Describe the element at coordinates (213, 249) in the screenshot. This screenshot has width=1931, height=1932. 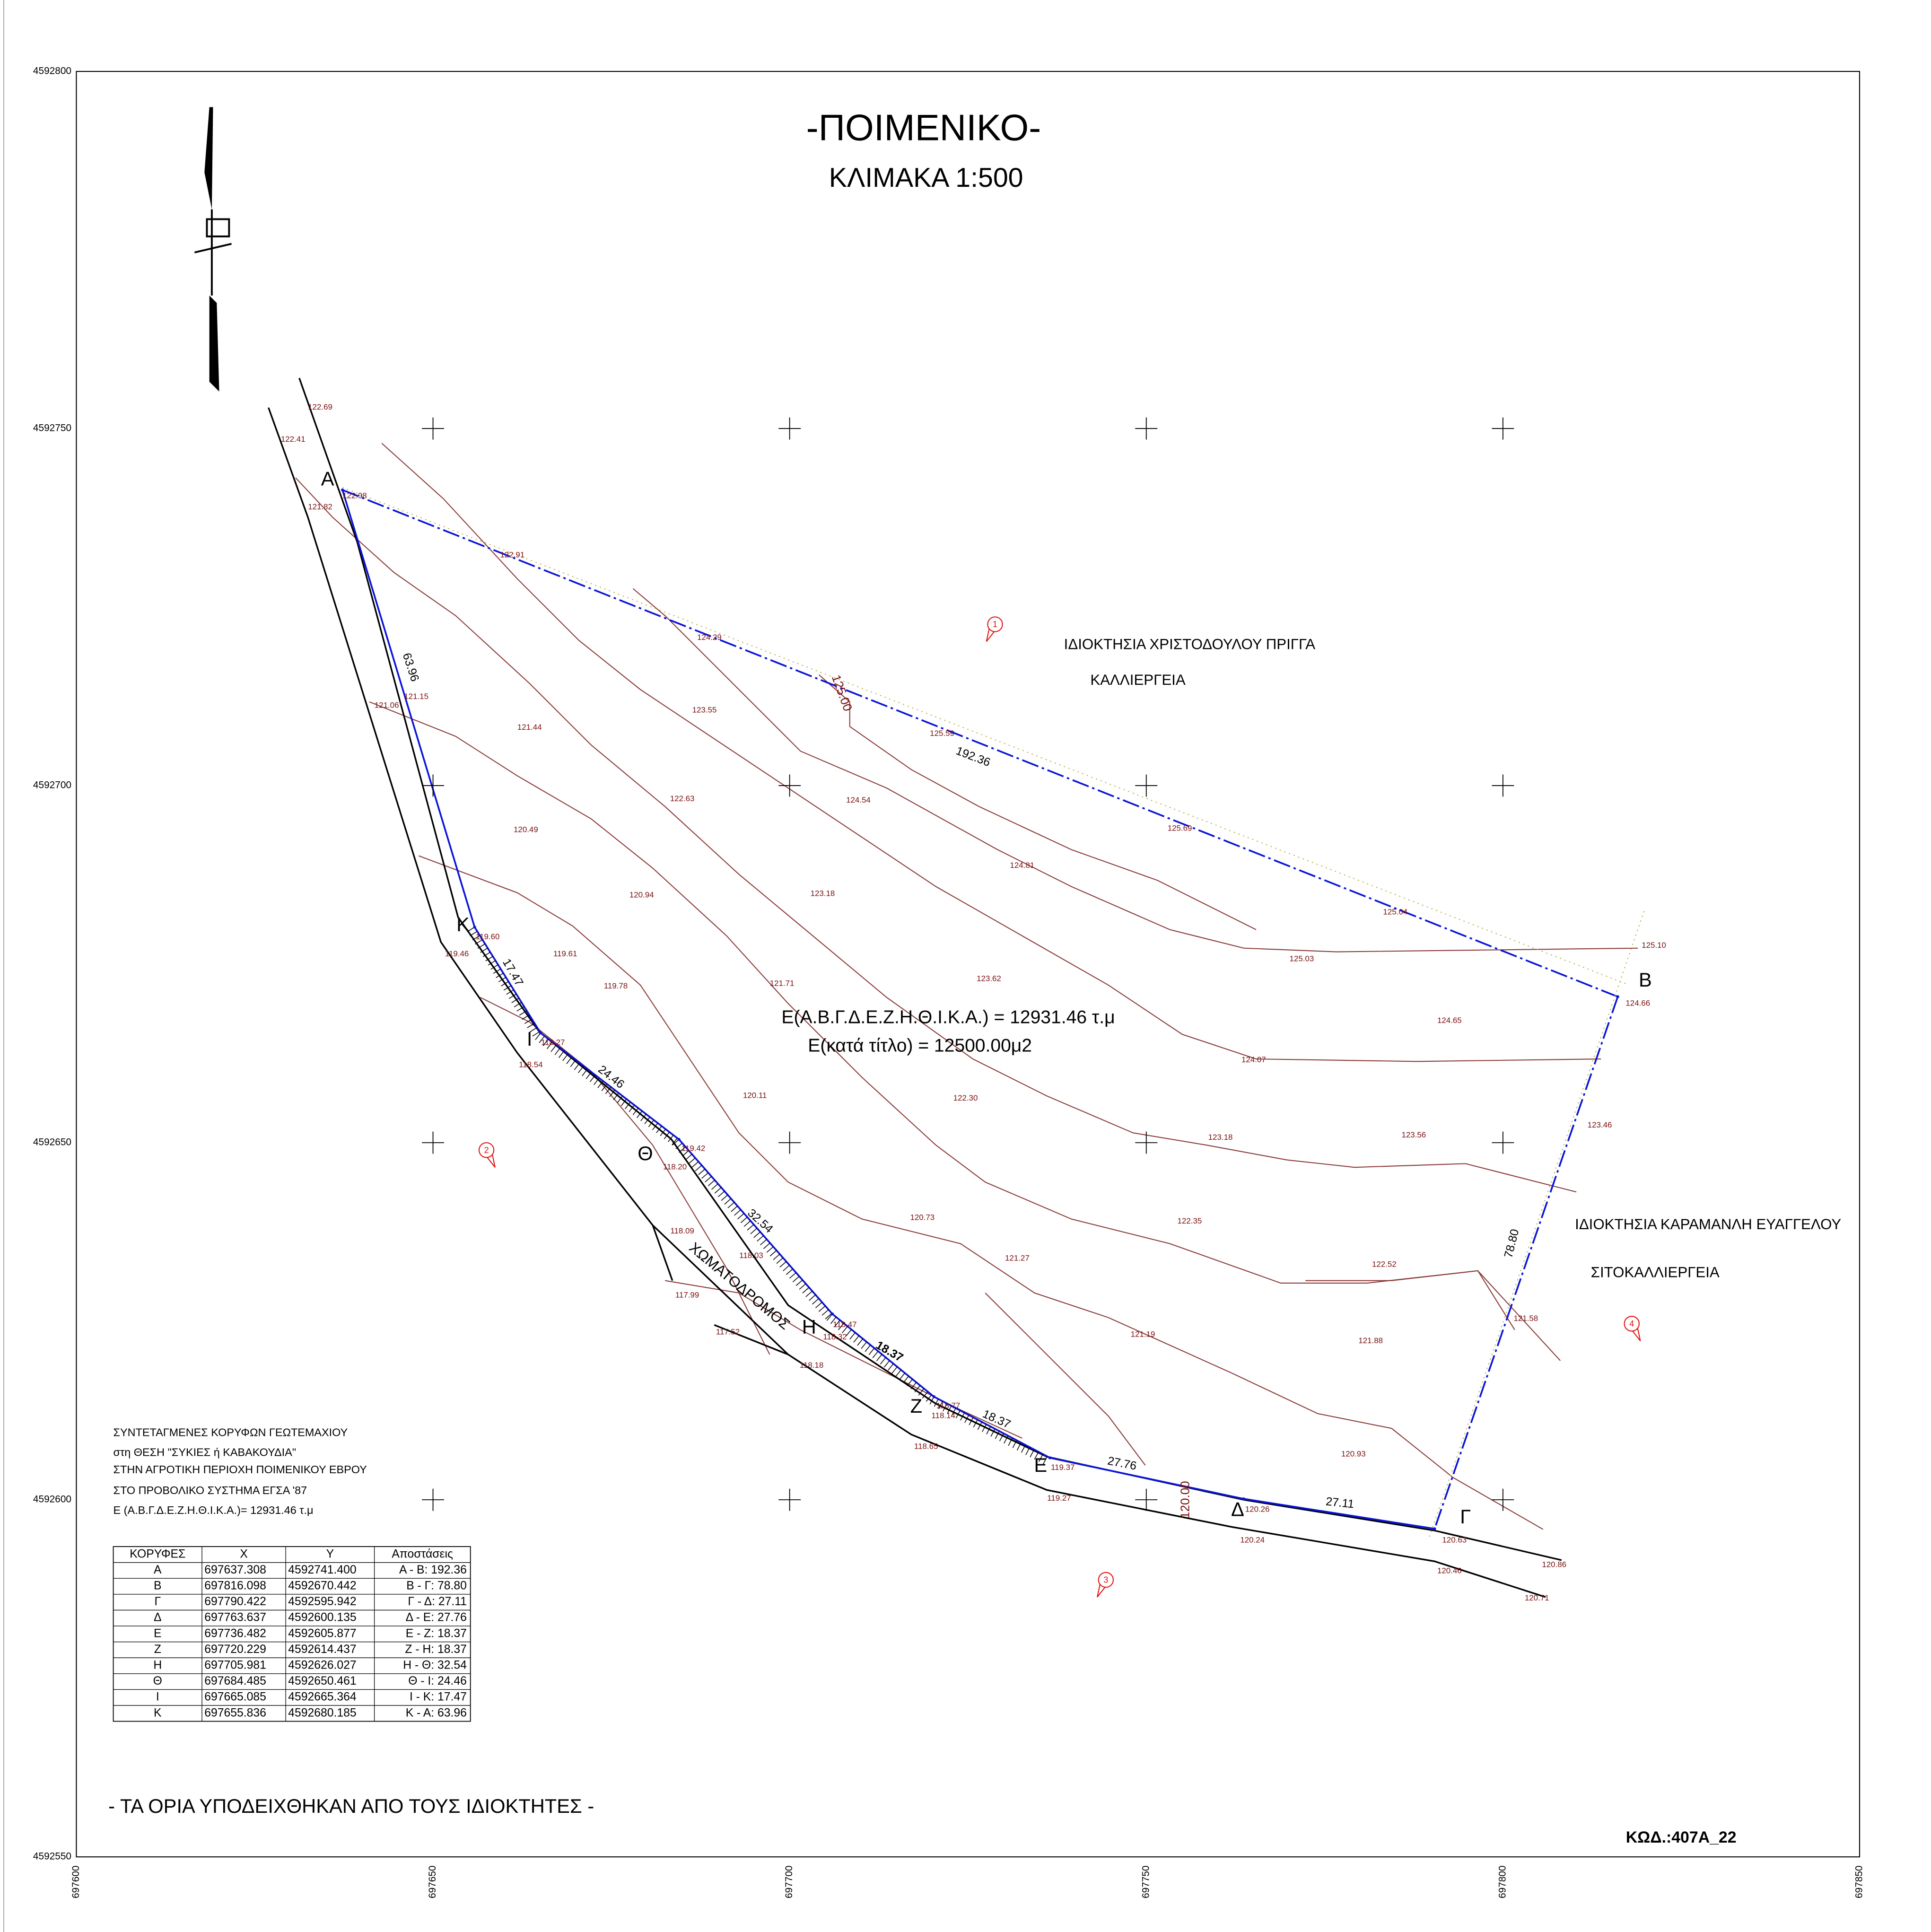
I see `north-arrow` at that location.